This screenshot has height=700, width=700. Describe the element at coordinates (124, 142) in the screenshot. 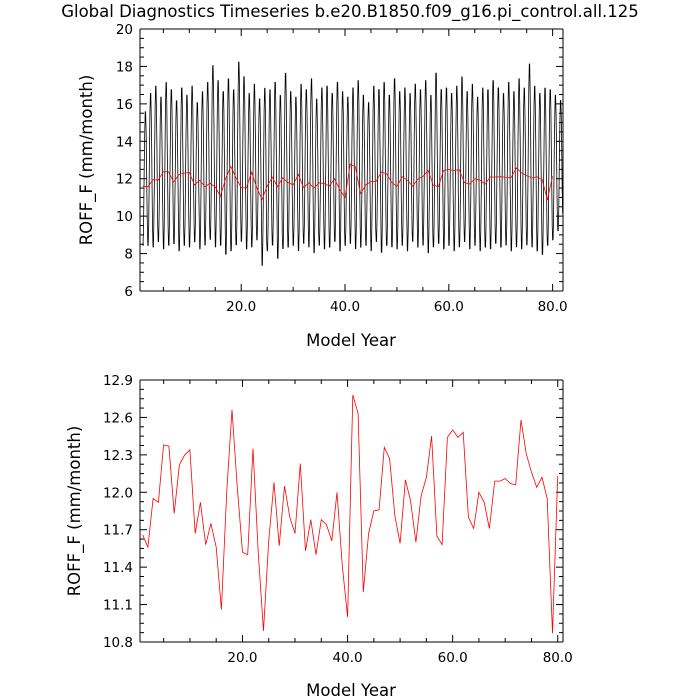

I see `y-tick-label-top: 14` at that location.